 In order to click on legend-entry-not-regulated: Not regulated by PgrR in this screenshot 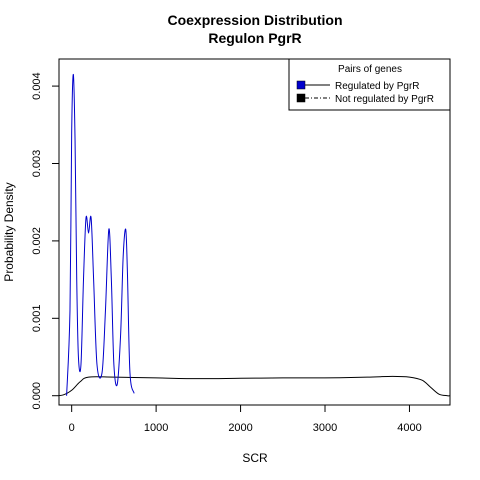, I will do `click(384, 99)`.